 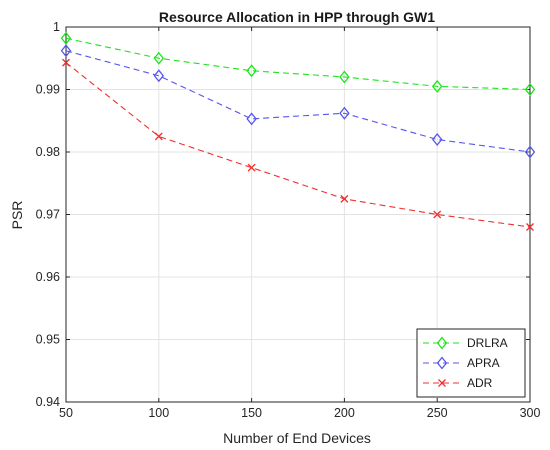 I want to click on y-tick-label: 0.99, so click(x=48, y=90).